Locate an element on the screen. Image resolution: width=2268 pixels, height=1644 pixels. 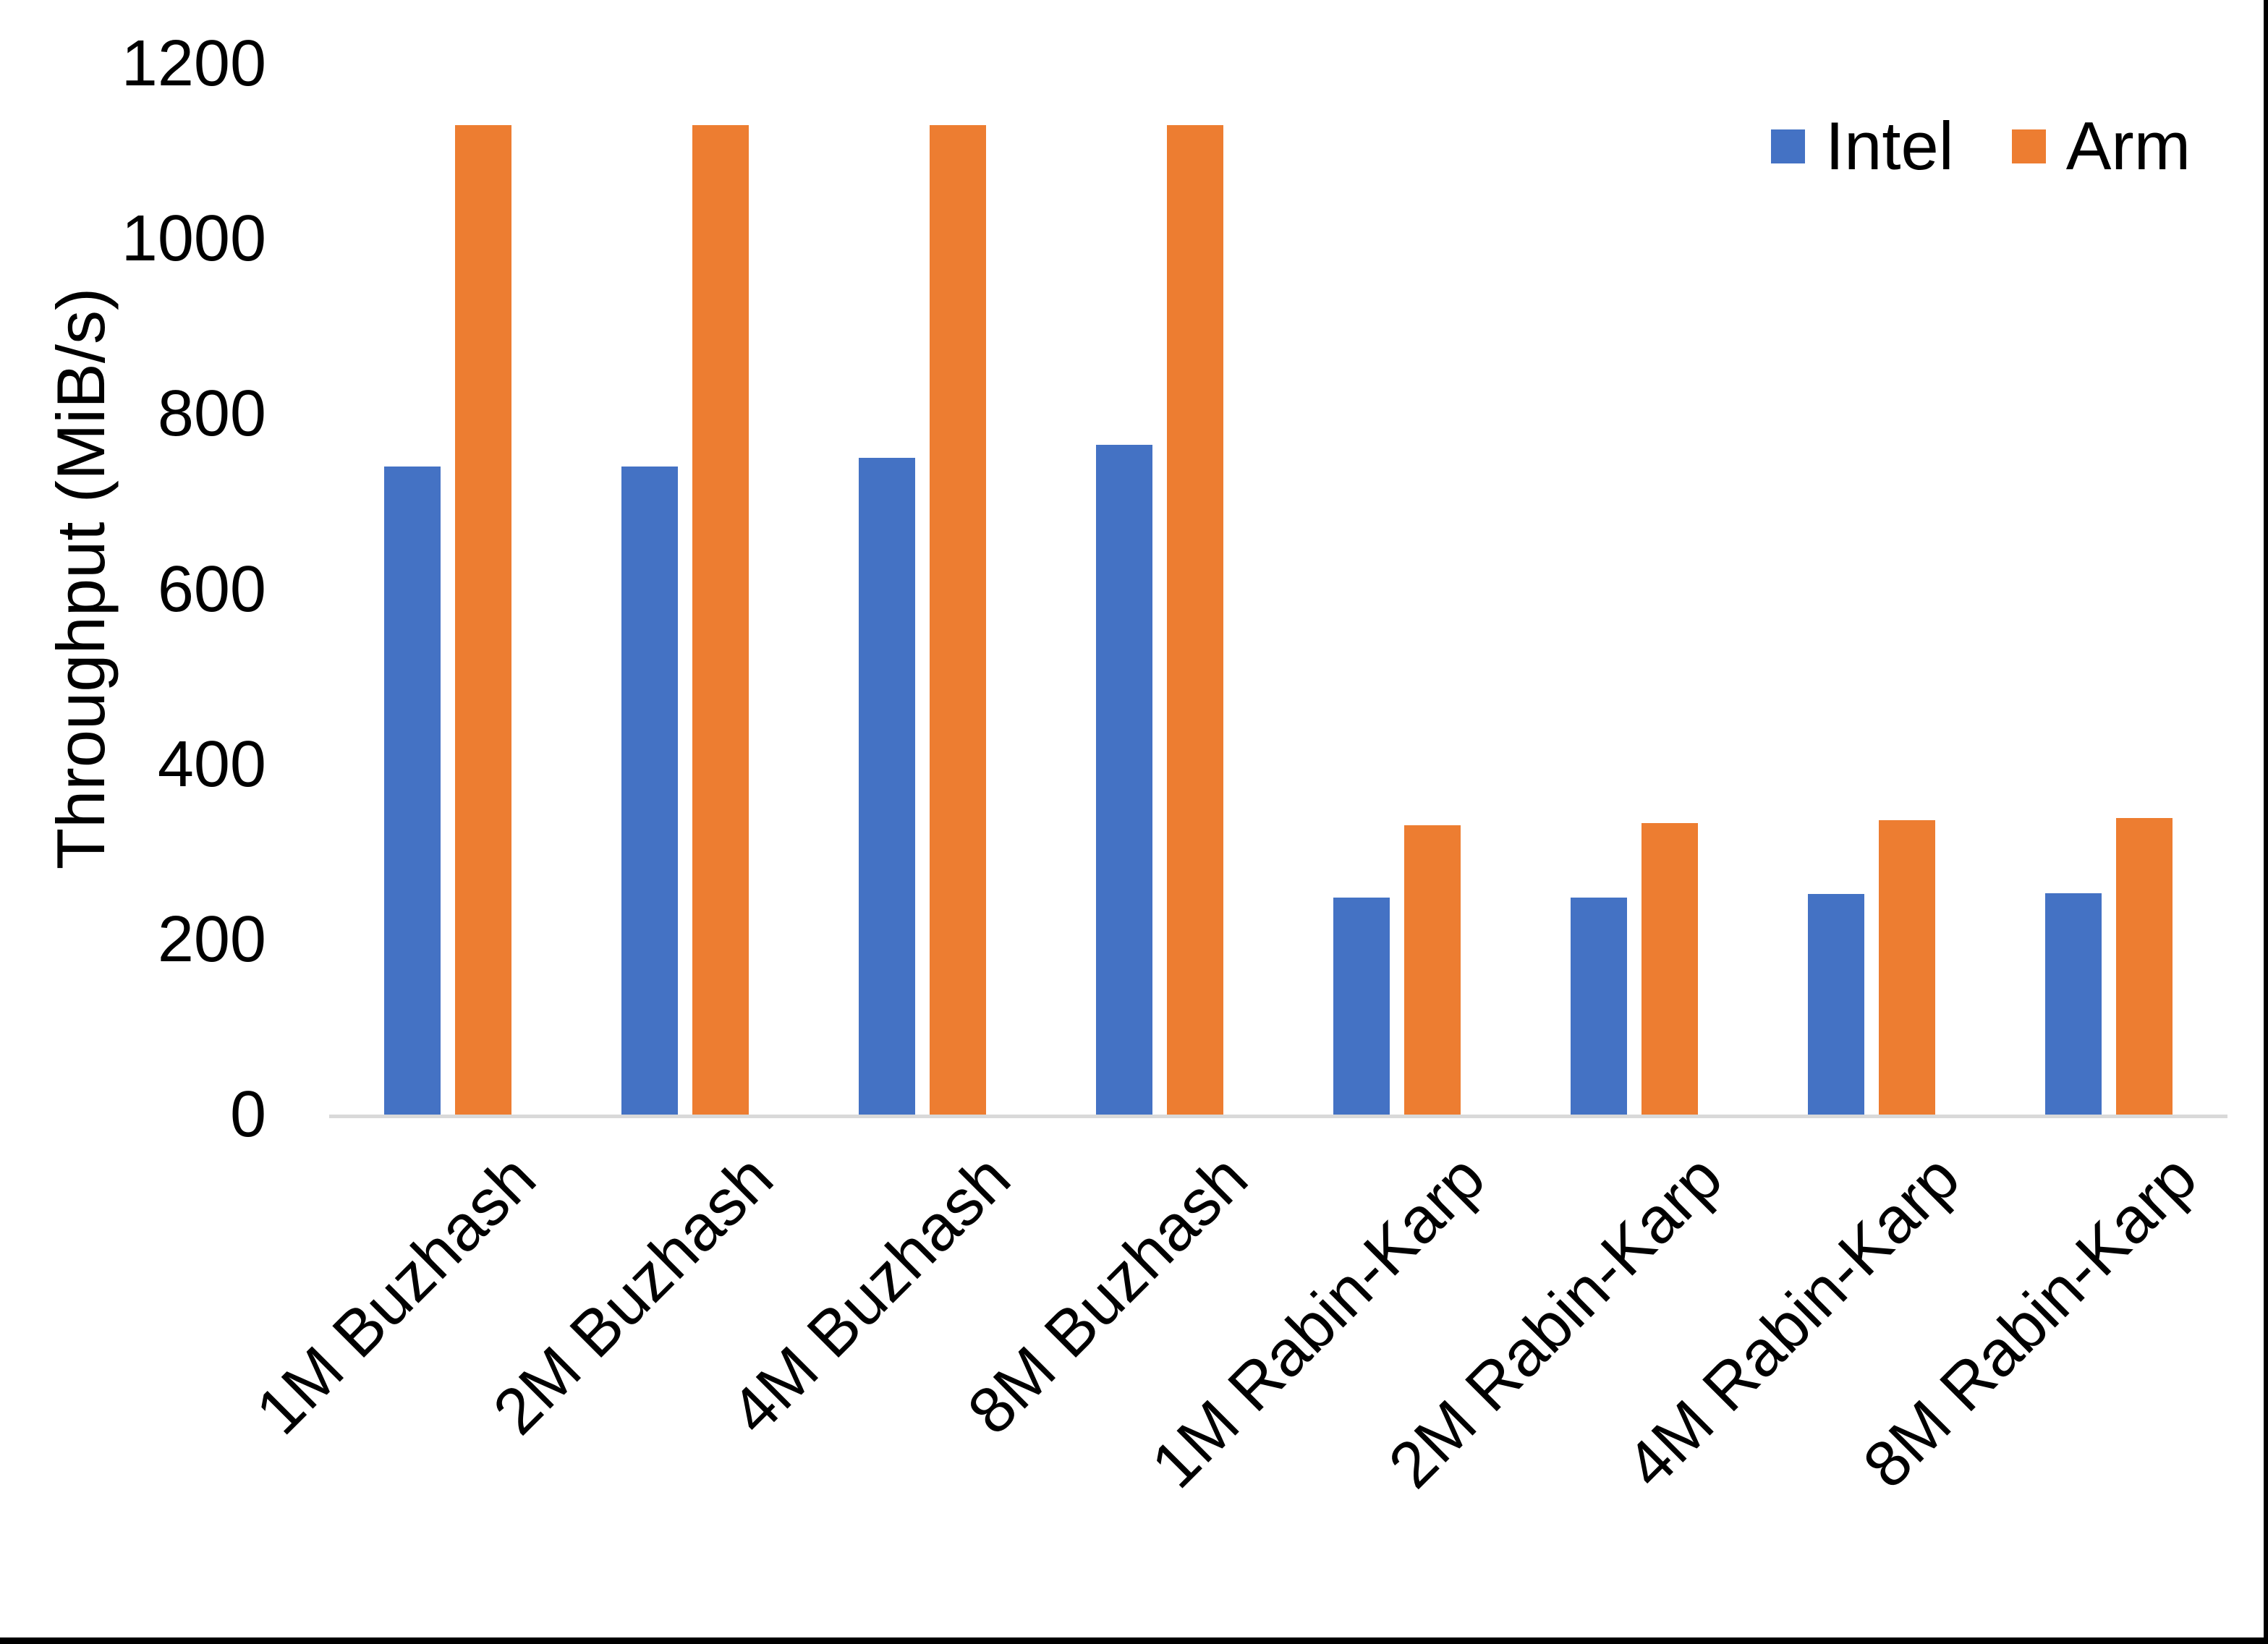
bar-arm-1m-rabin-karp is located at coordinates (1432, 970).